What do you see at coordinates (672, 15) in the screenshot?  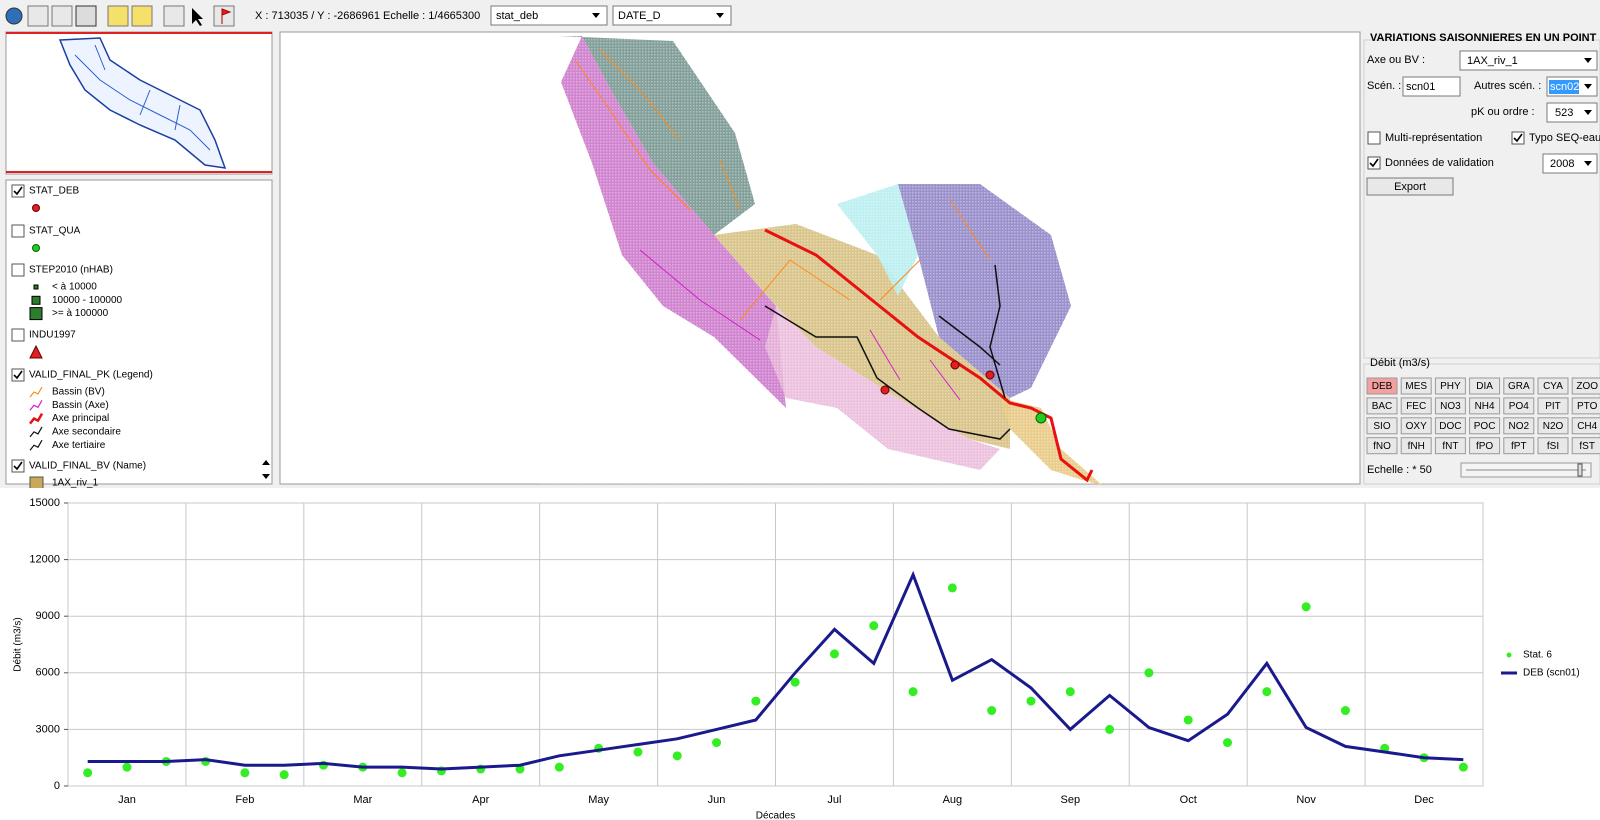 I see `field-select` at bounding box center [672, 15].